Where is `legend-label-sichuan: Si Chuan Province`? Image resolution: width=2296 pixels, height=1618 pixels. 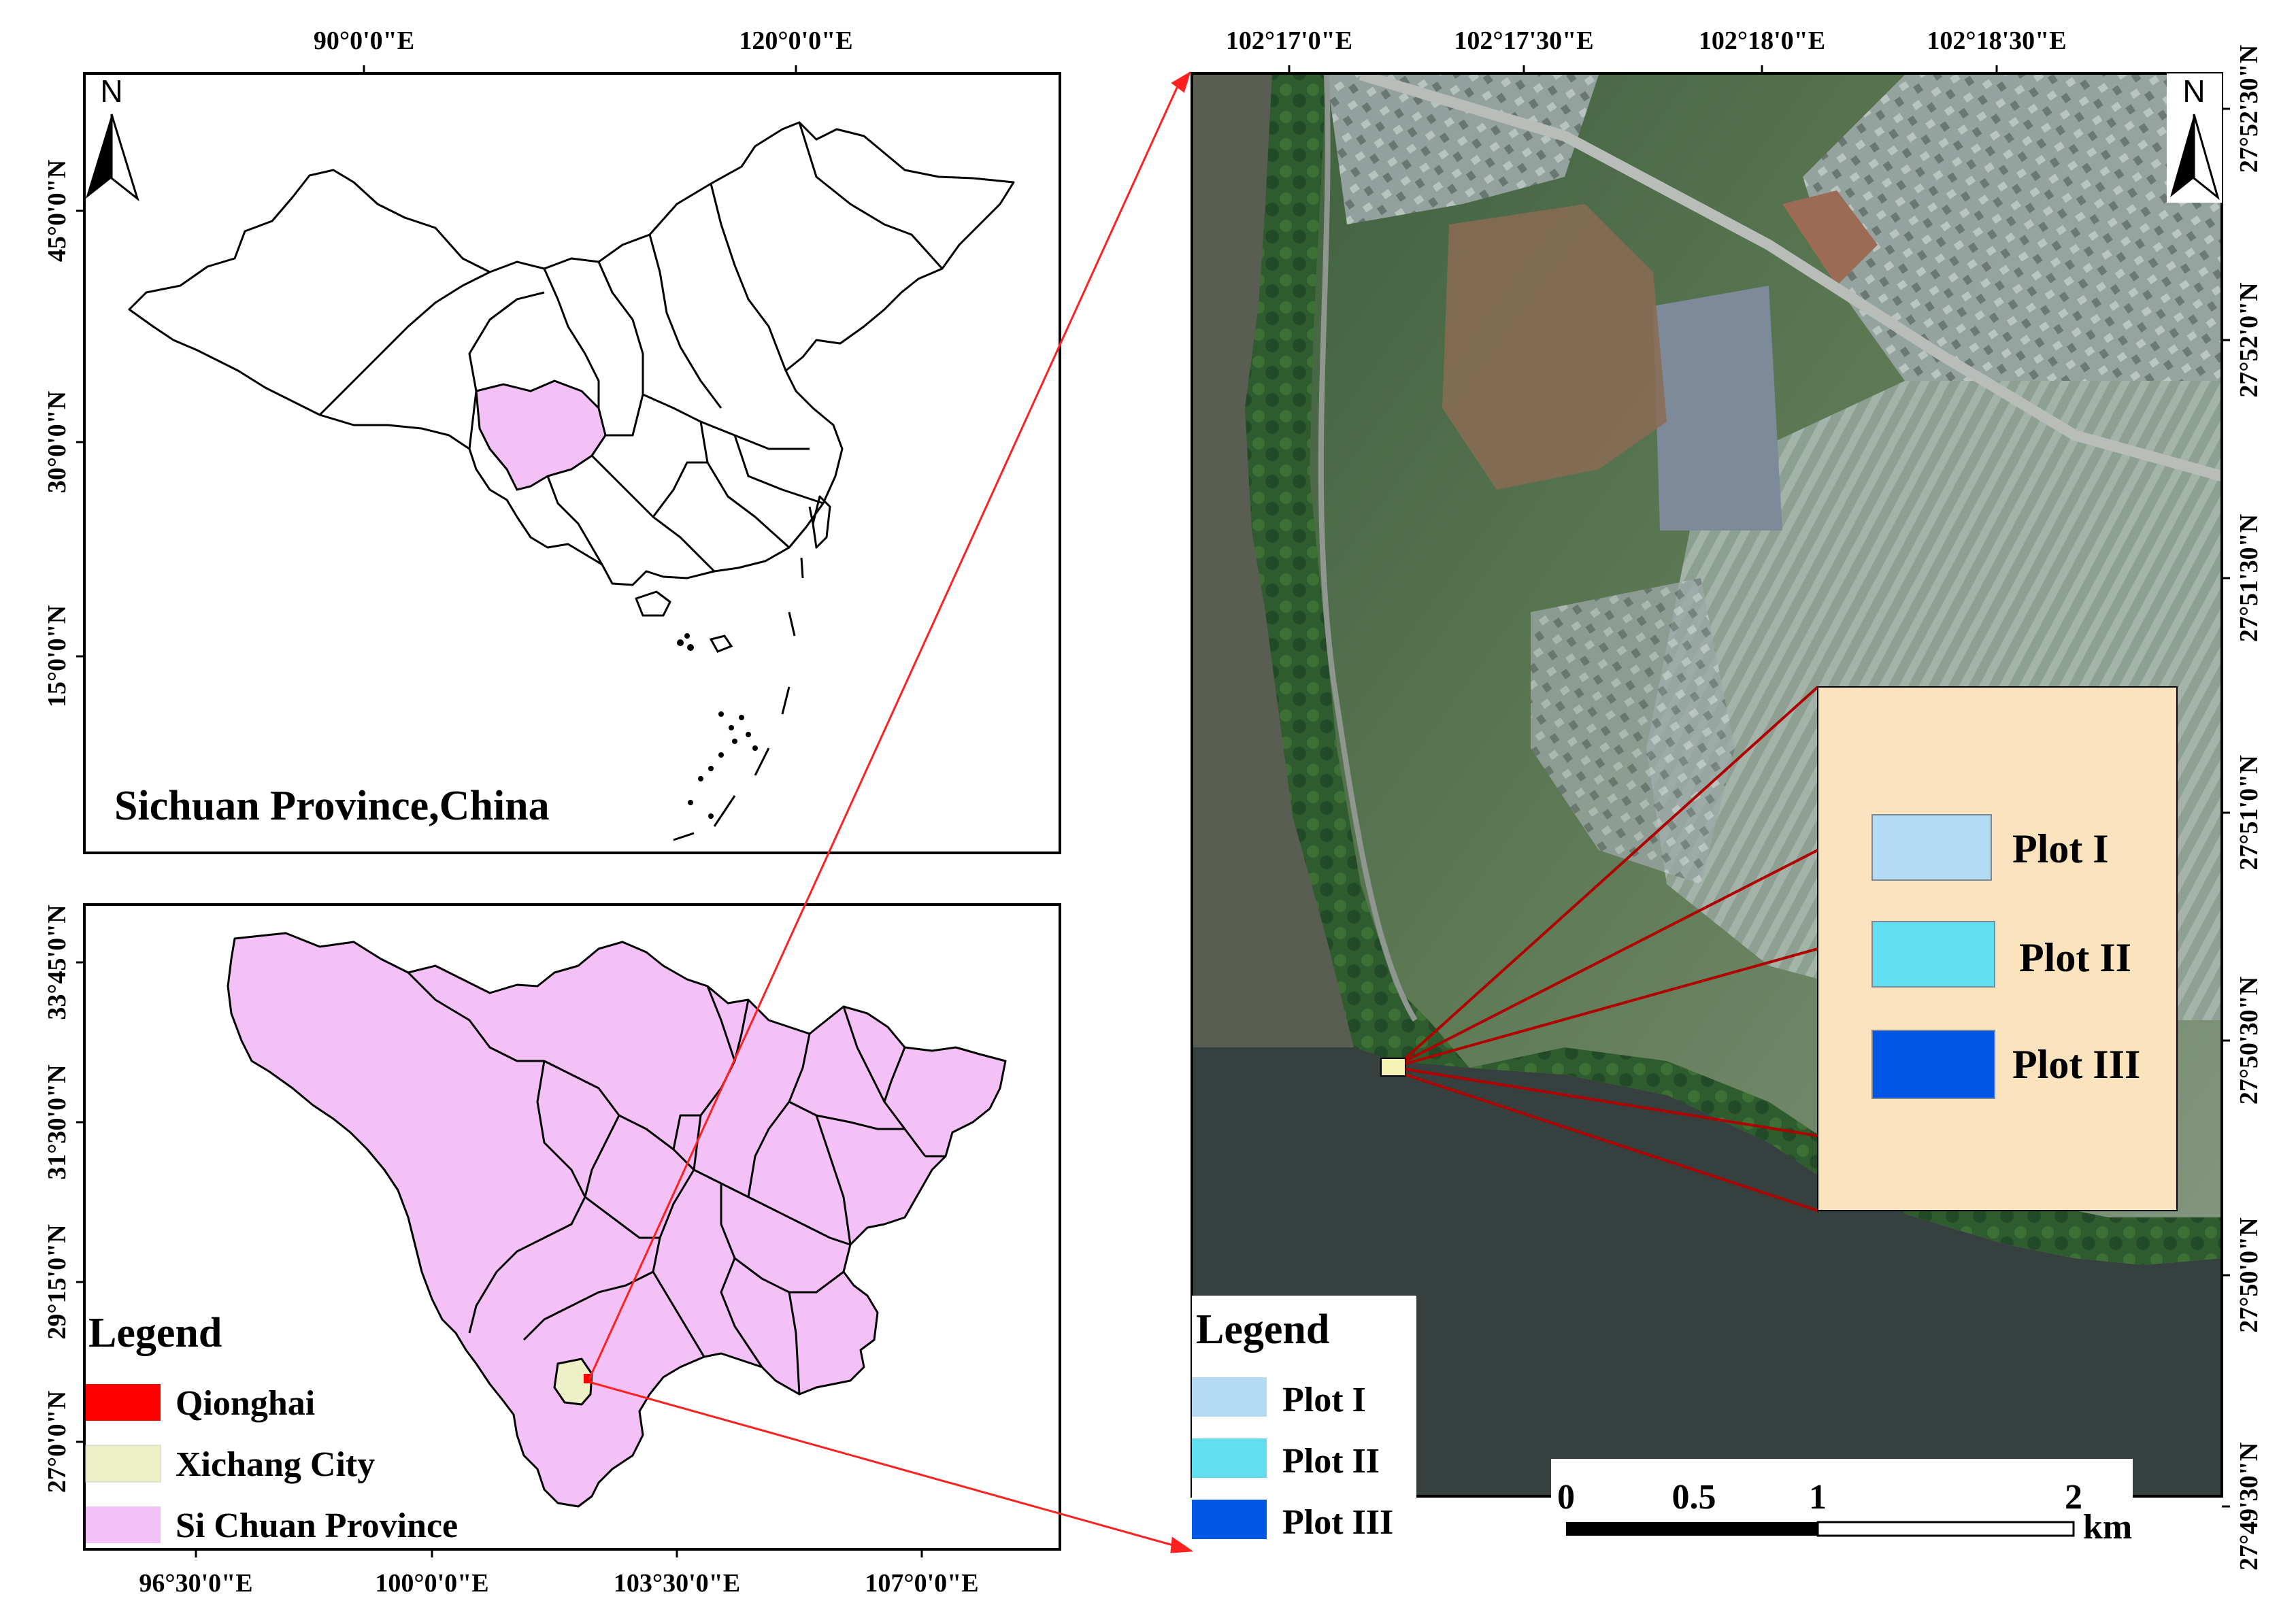 legend-label-sichuan: Si Chuan Province is located at coordinates (317, 1526).